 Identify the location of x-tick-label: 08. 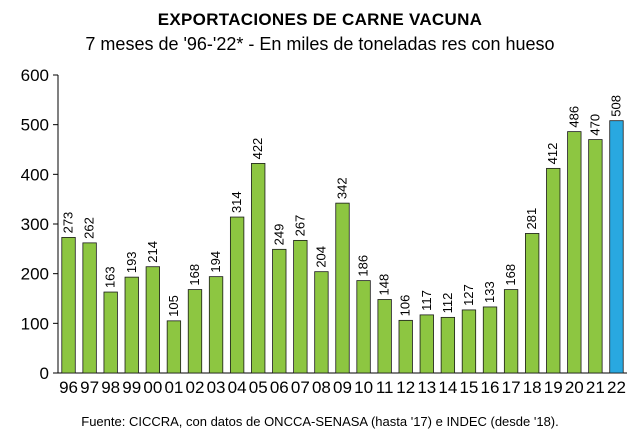
(321, 387).